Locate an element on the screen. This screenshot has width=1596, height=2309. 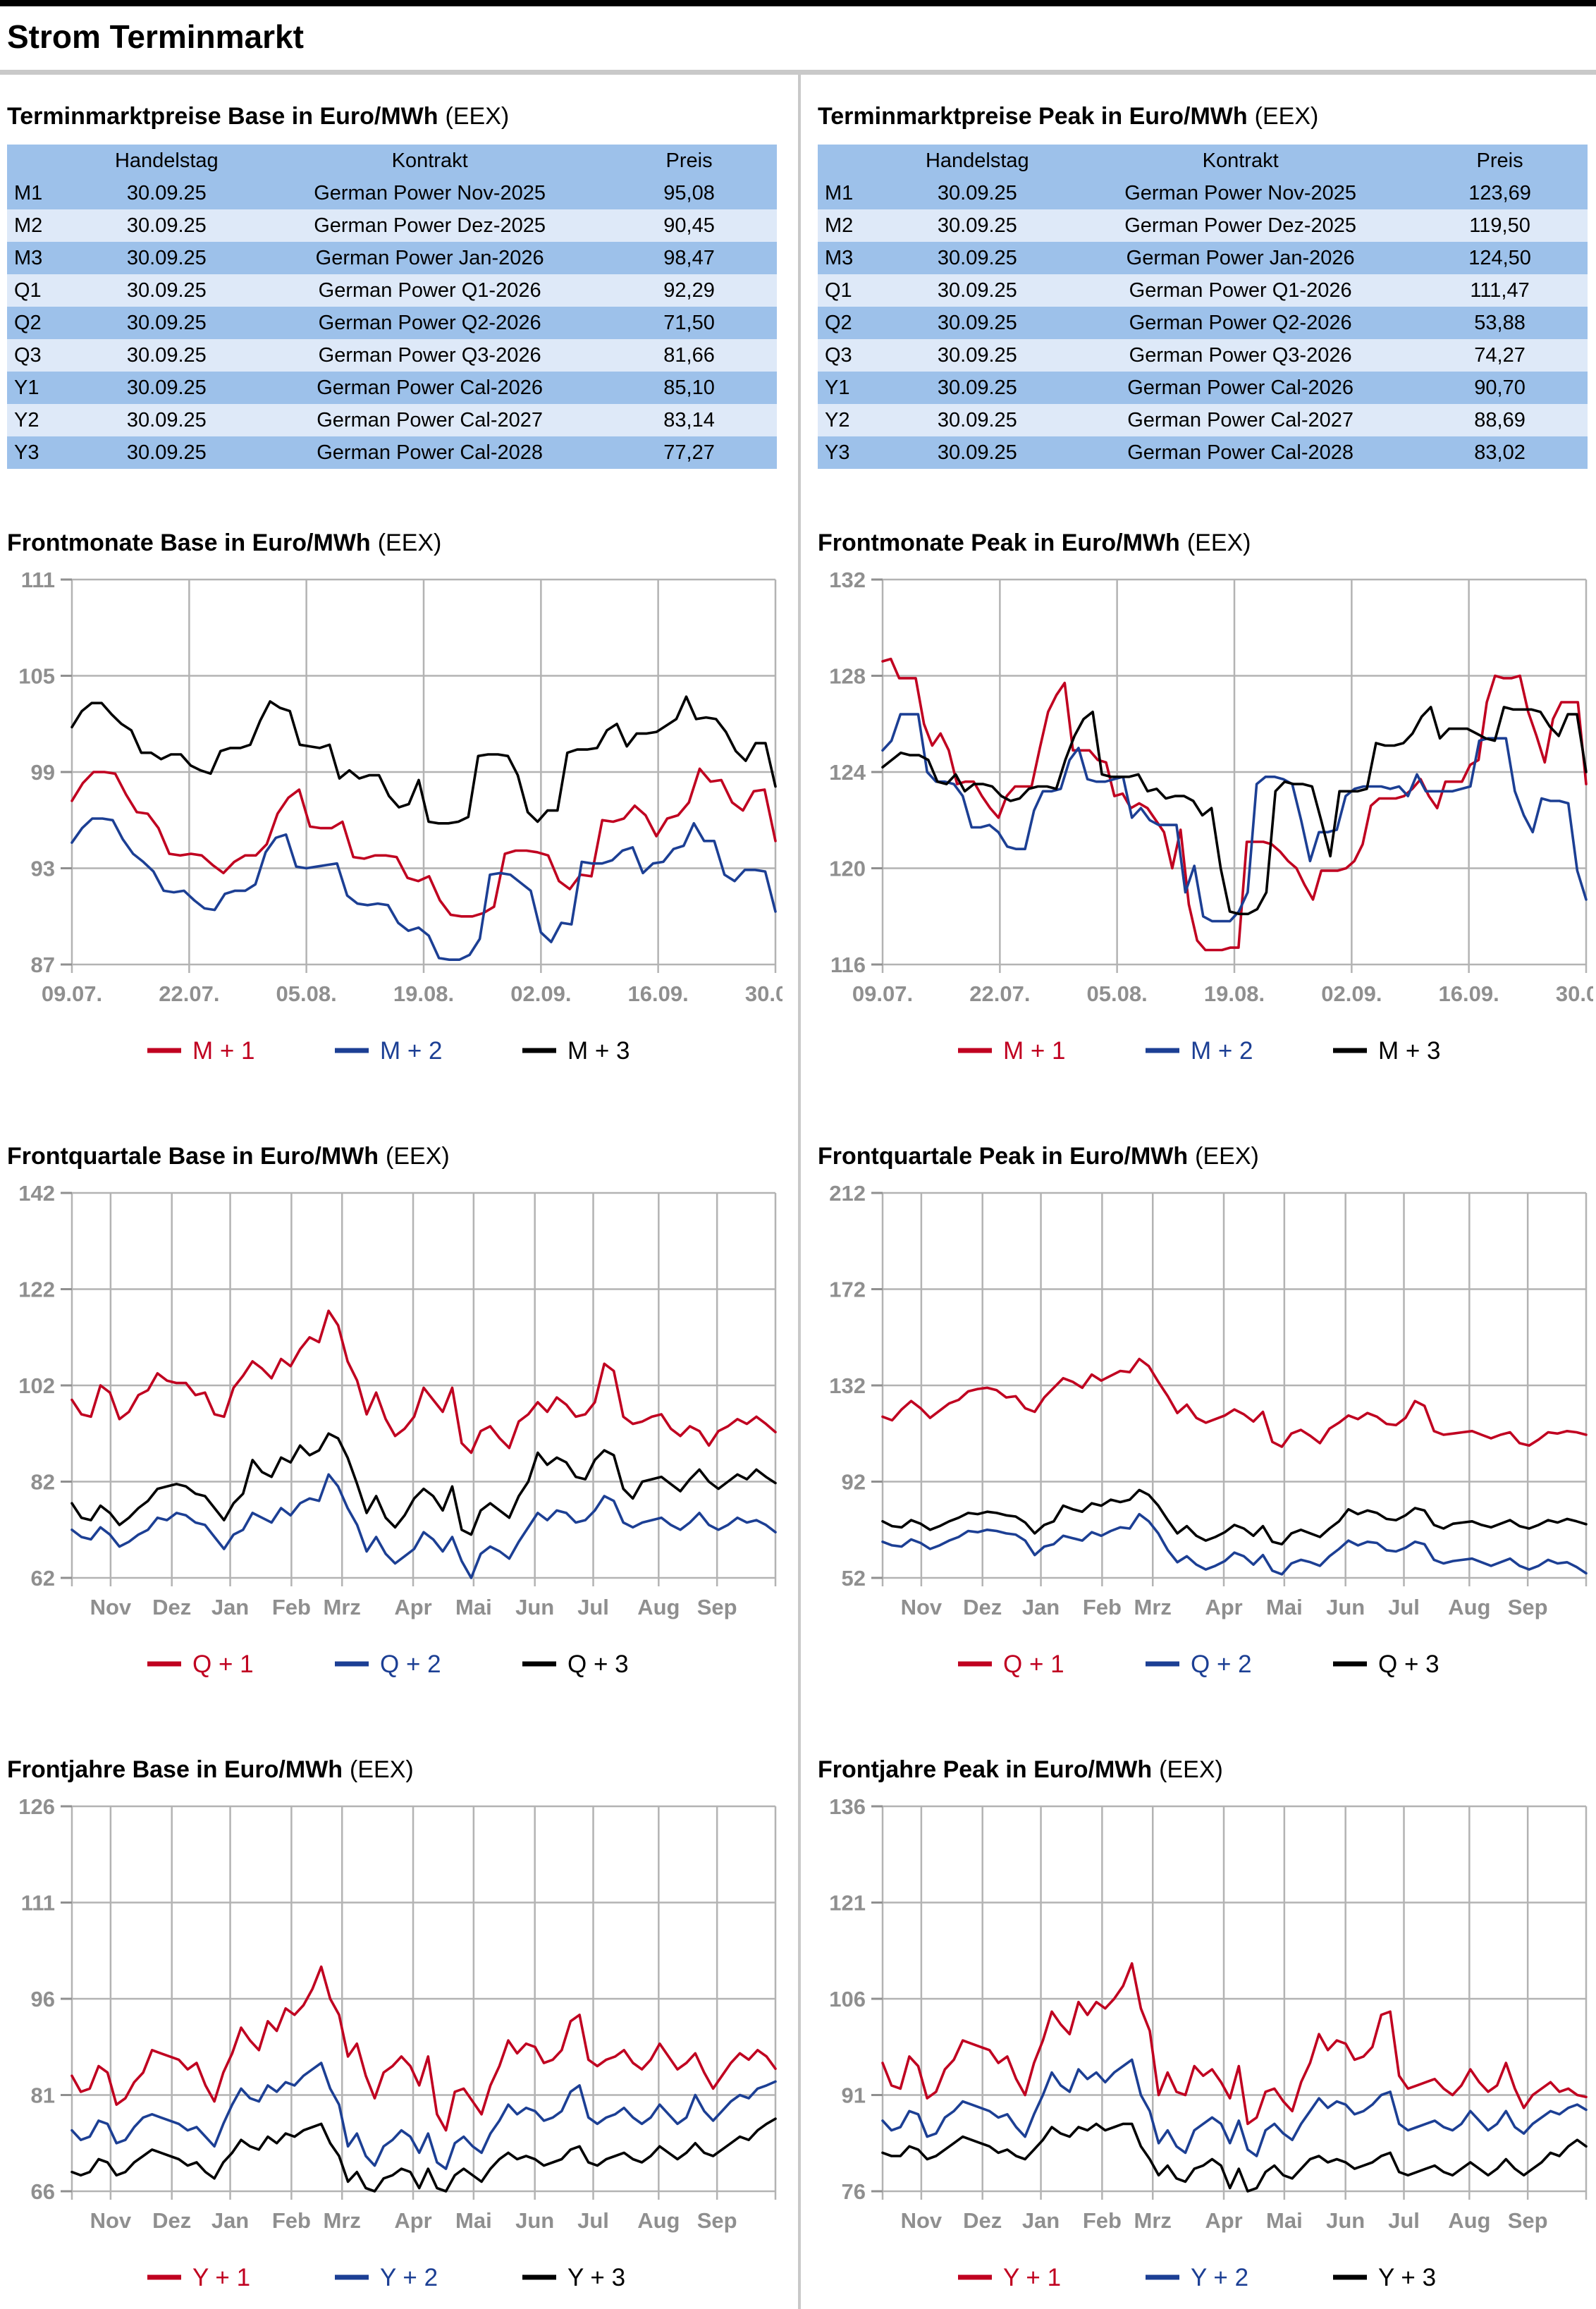
x-tick-label: 05.08. is located at coordinates (1117, 993).